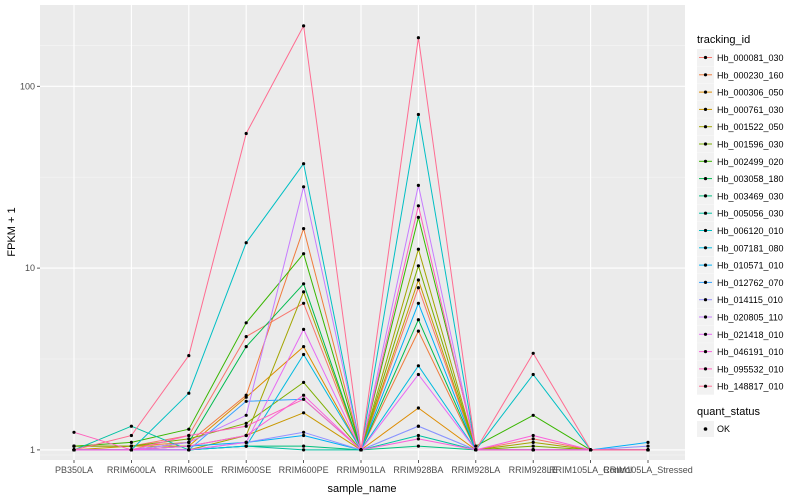  Describe the element at coordinates (750, 369) in the screenshot. I see `legend-item-label: Hb_095532_010` at that location.